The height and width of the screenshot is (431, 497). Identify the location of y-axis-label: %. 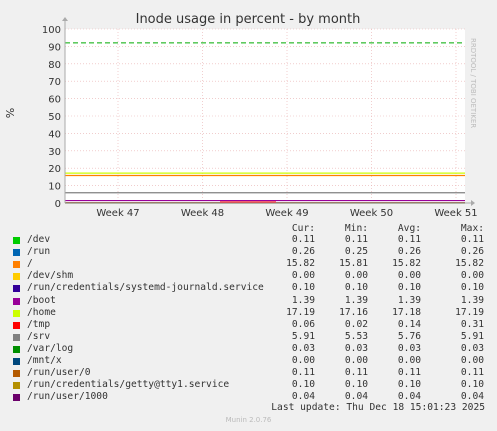
(10, 113).